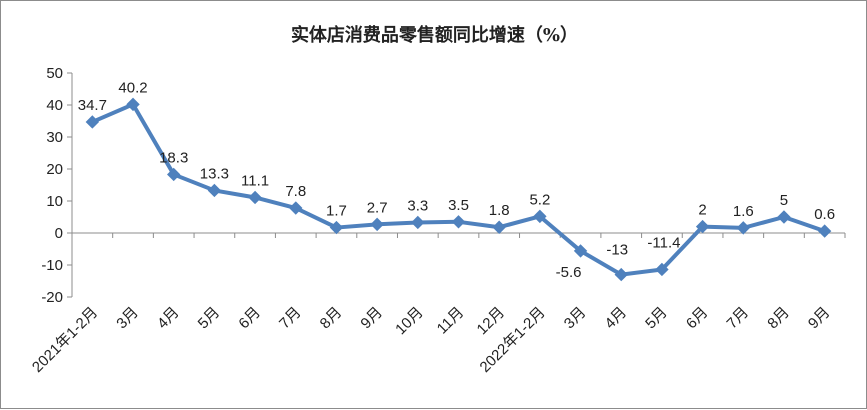 The height and width of the screenshot is (410, 867). What do you see at coordinates (54, 137) in the screenshot?
I see `y-tick-label: 30` at bounding box center [54, 137].